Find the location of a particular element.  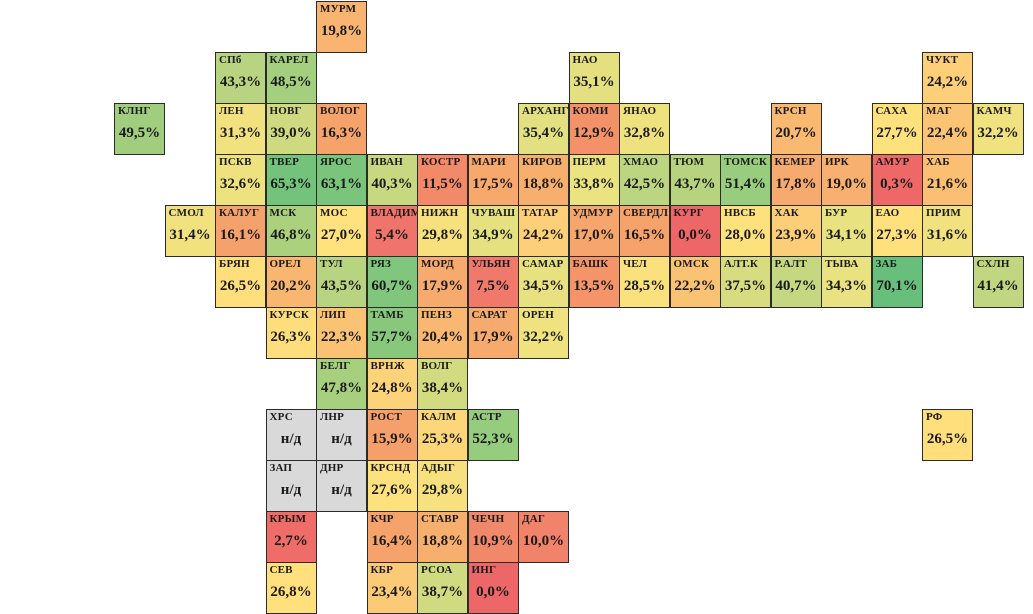

region-code: КИРОВ is located at coordinates (542, 161).